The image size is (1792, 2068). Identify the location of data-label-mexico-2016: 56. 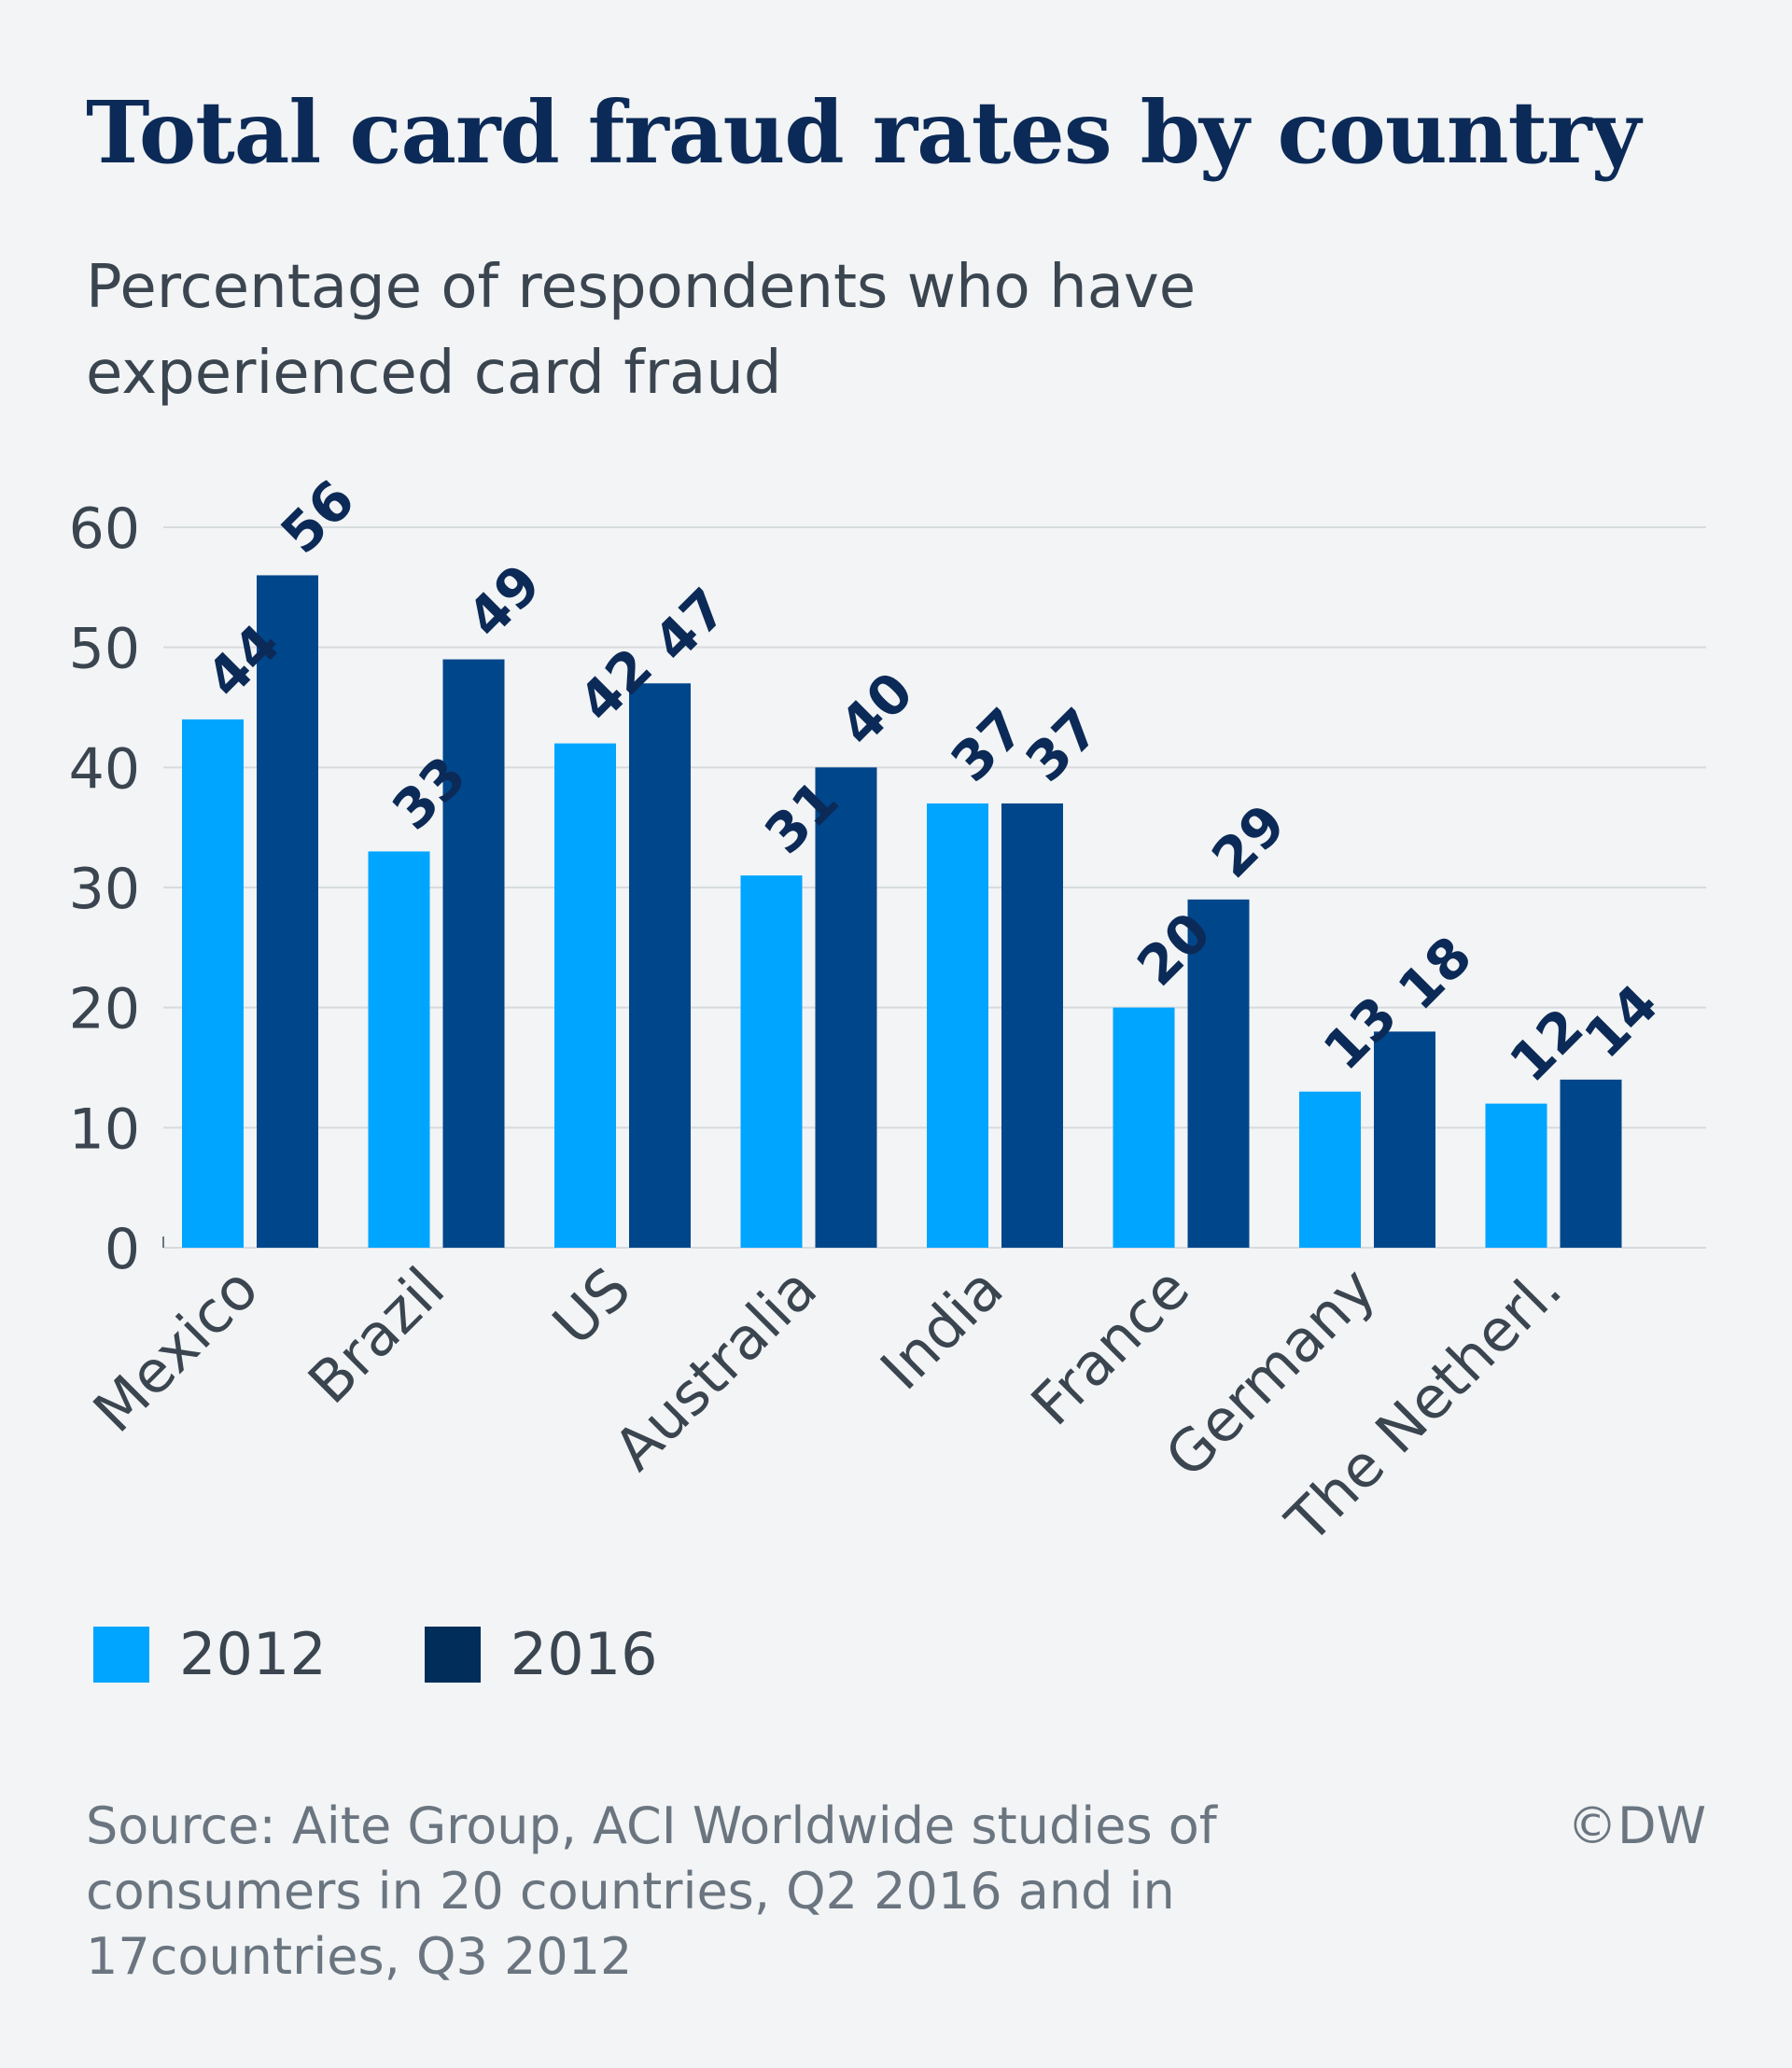
(318, 517).